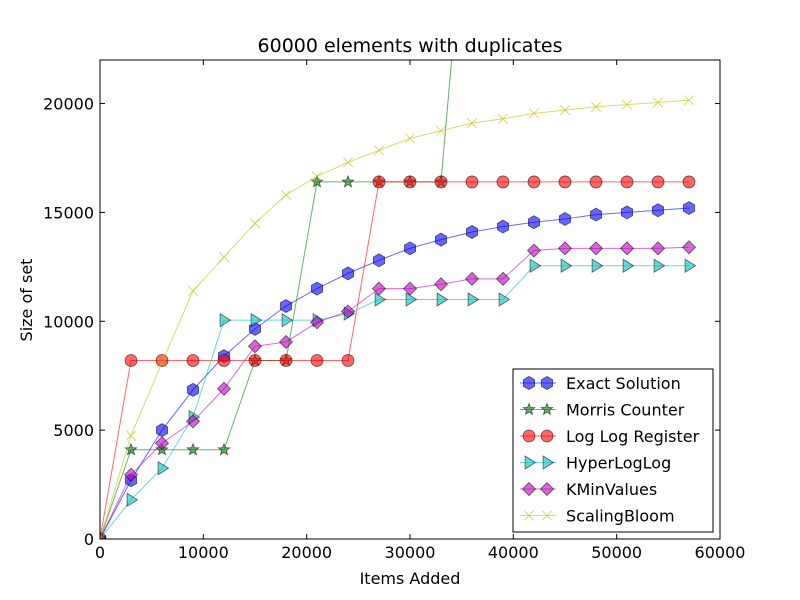 Image resolution: width=800 pixels, height=600 pixels. Describe the element at coordinates (633, 436) in the screenshot. I see `legend-label: Log Log Register` at that location.